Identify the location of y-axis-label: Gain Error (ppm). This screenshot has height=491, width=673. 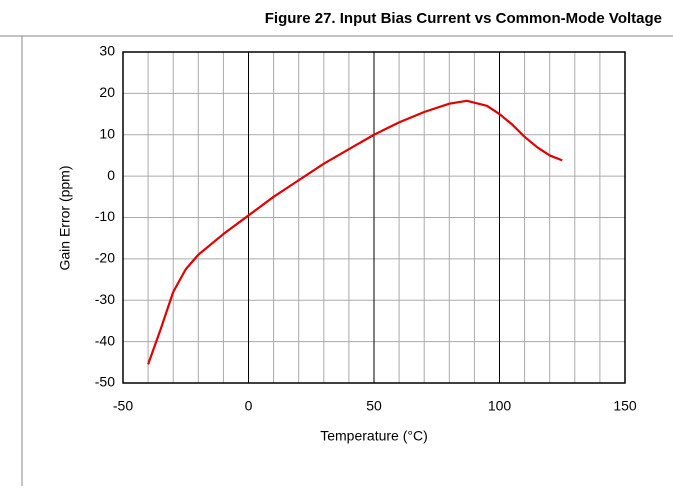
(65, 217).